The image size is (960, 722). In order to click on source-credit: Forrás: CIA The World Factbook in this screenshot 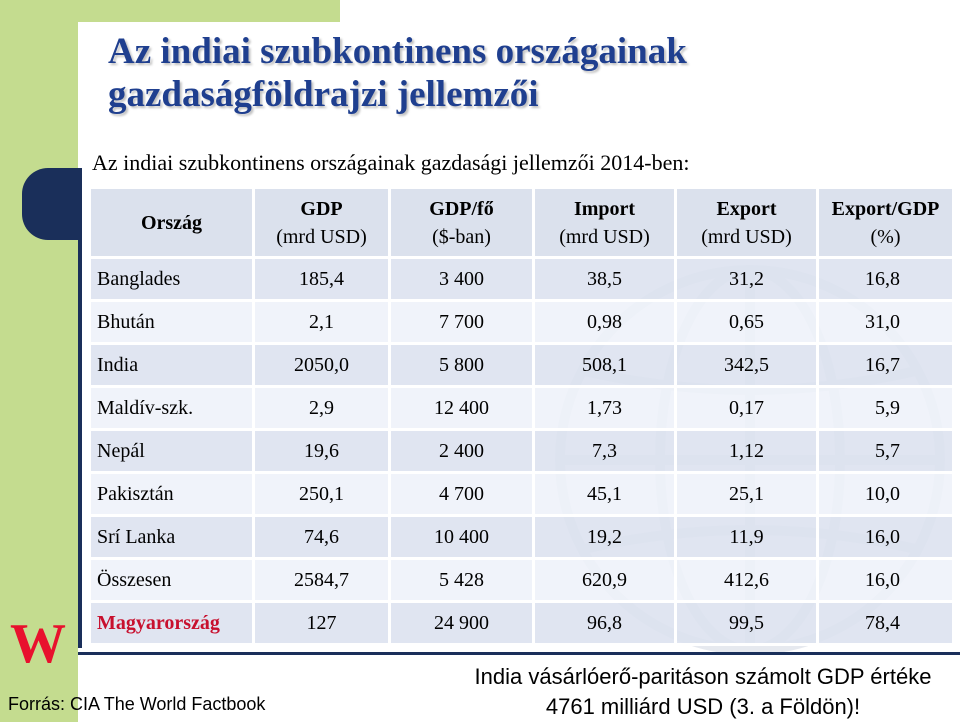, I will do `click(137, 704)`.